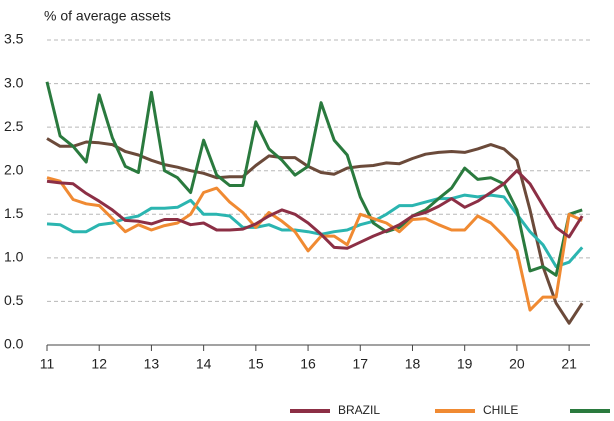  What do you see at coordinates (465, 364) in the screenshot?
I see `x-tick-label: 19` at bounding box center [465, 364].